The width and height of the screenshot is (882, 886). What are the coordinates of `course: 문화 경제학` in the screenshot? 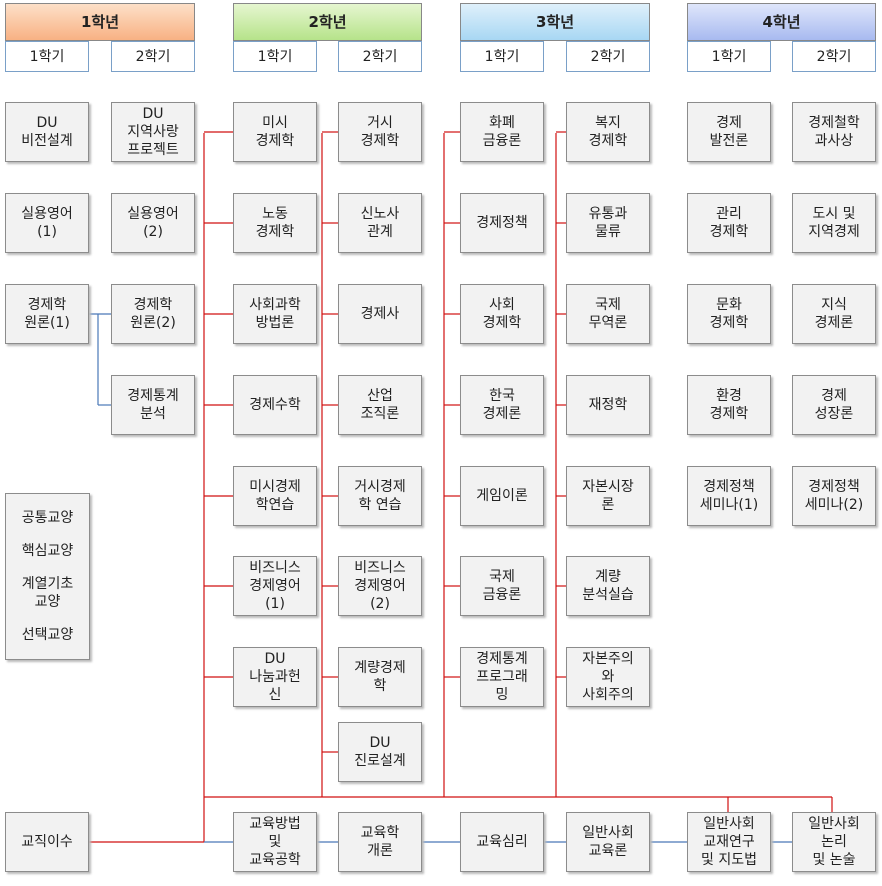 It's located at (729, 314).